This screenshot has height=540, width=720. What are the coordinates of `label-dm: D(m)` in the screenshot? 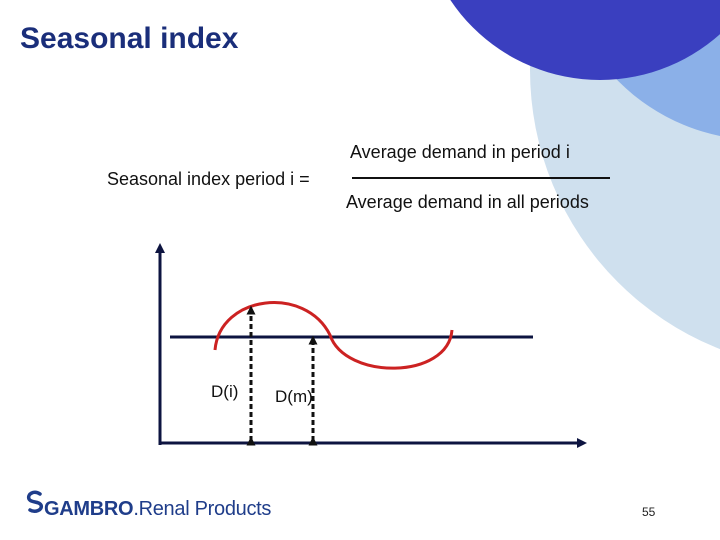 It's located at (294, 396).